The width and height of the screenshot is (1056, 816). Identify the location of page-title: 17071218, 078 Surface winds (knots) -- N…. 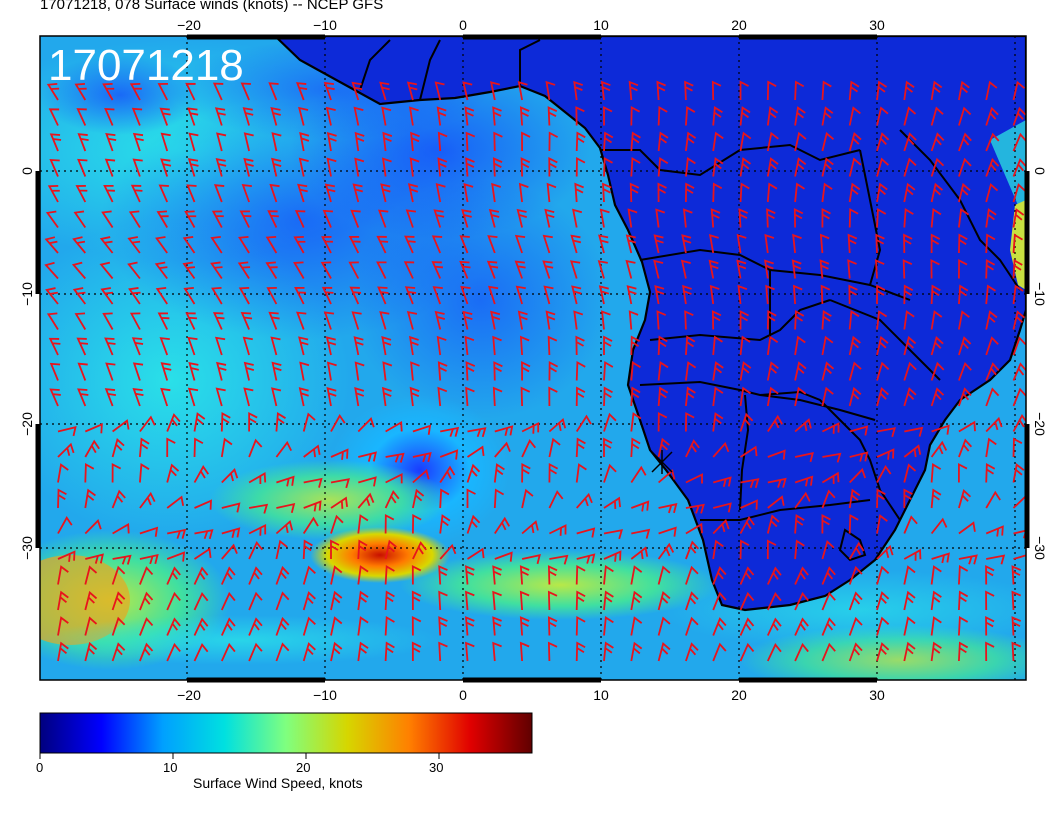
(212, 6).